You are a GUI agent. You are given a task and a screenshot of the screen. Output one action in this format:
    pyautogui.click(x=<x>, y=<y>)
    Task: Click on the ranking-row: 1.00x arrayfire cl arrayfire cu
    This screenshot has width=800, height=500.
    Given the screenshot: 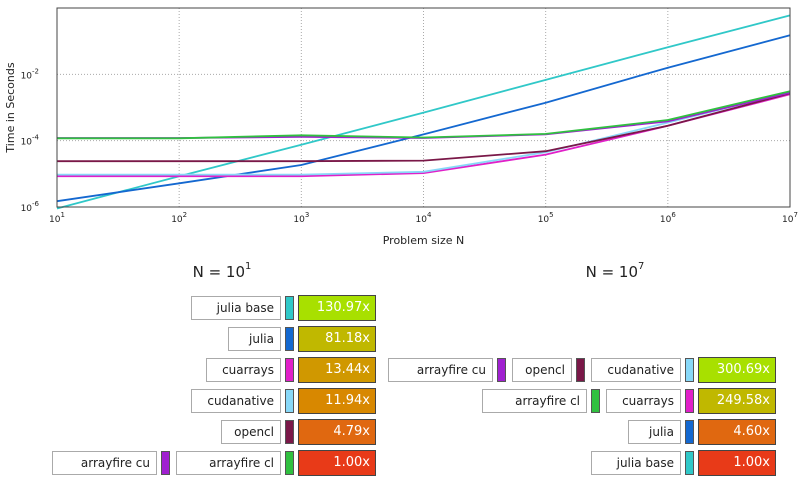 What is the action you would take?
    pyautogui.click(x=400, y=463)
    